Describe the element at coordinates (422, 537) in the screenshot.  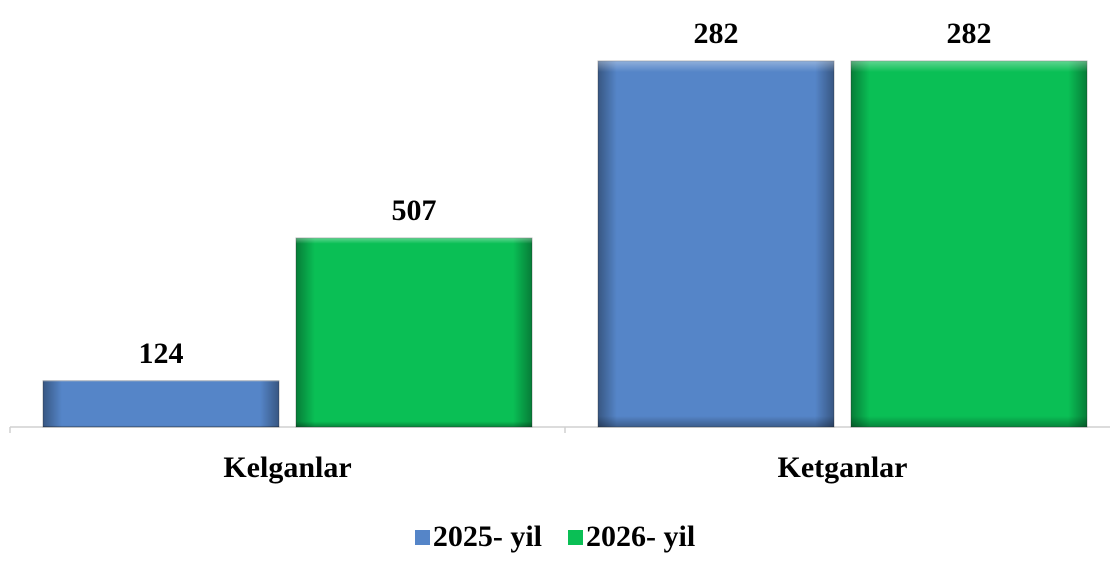
I see `legend-swatch-2025` at that location.